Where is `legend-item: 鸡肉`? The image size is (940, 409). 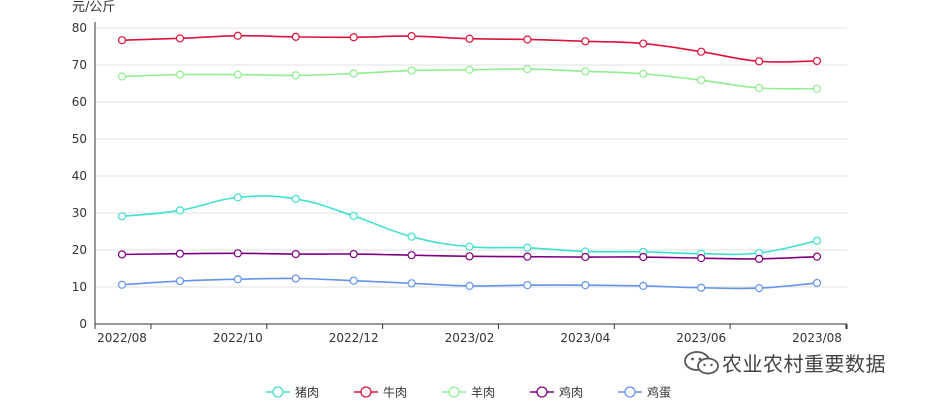 legend-item: 鸡肉 is located at coordinates (556, 392).